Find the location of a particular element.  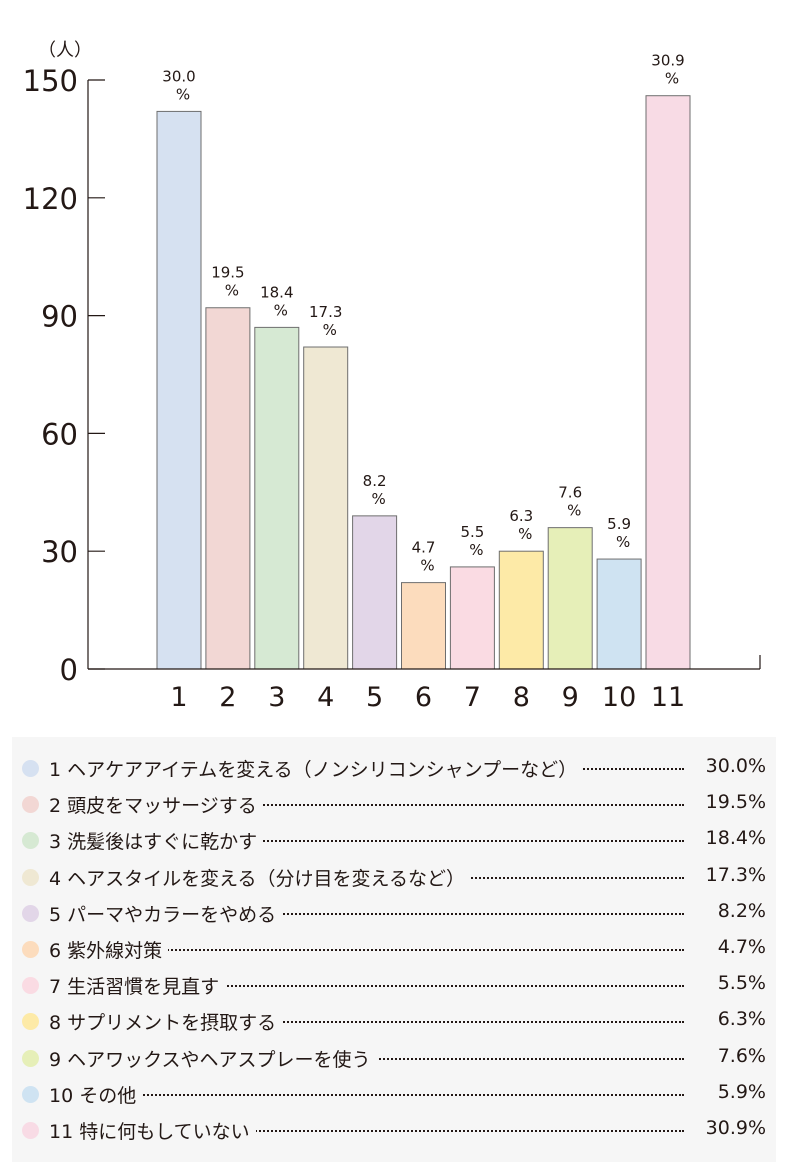

legend-label: 9 ヘアワックスやヘアスプレーを使う is located at coordinates (213, 1058).